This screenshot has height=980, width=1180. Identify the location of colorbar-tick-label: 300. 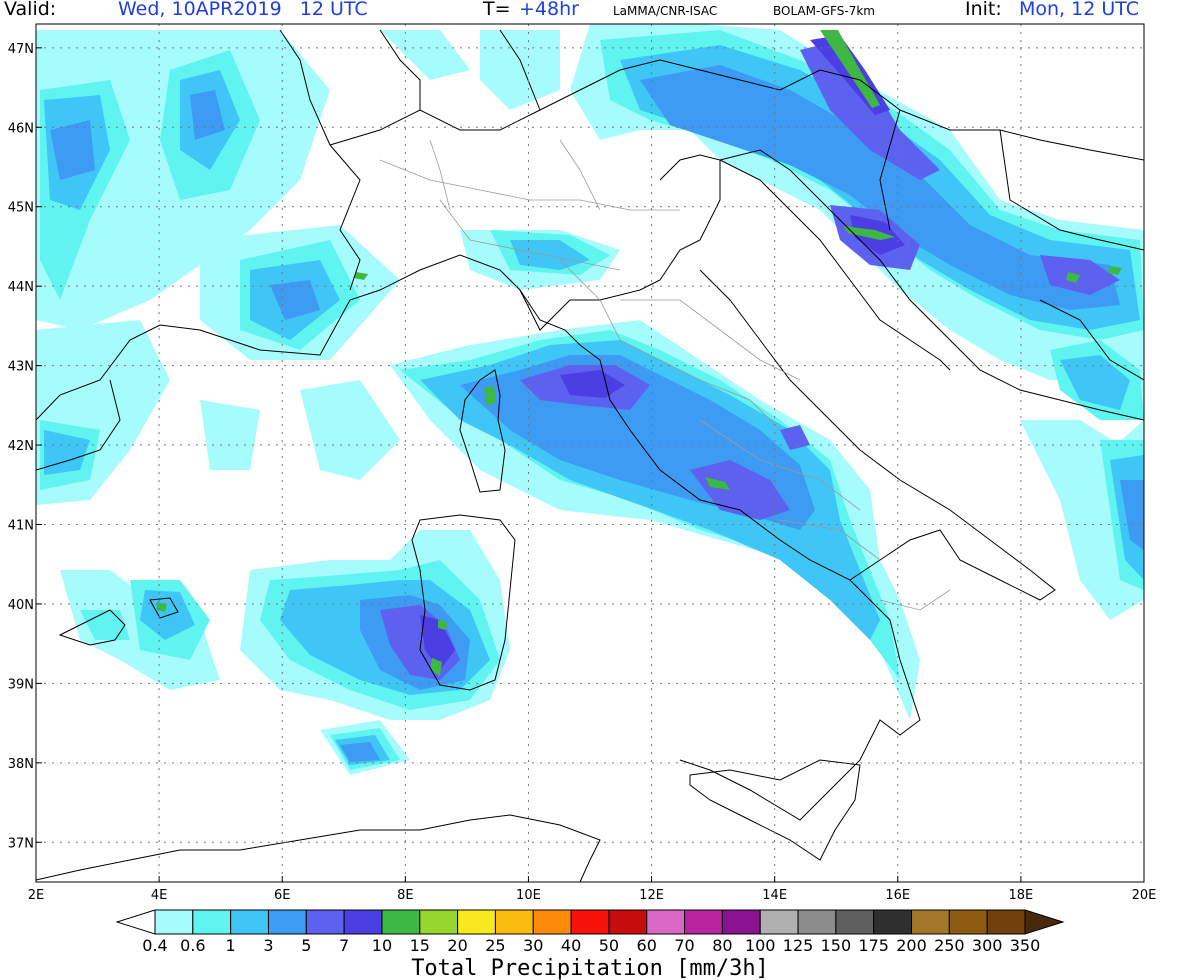
(987, 945).